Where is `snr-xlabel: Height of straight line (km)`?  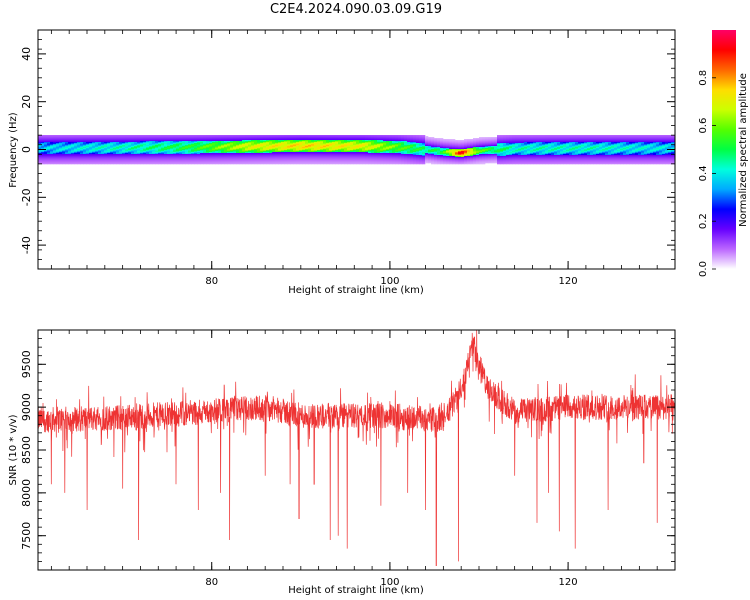
snr-xlabel: Height of straight line (km) is located at coordinates (356, 590).